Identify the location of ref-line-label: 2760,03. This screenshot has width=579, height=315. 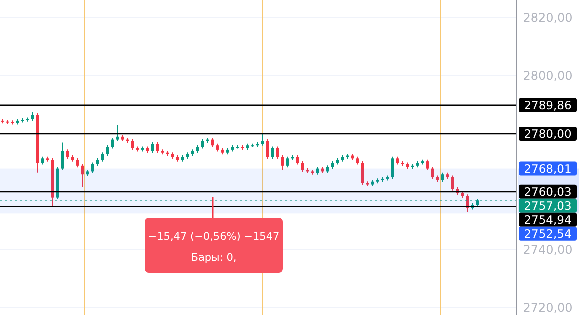
(548, 191).